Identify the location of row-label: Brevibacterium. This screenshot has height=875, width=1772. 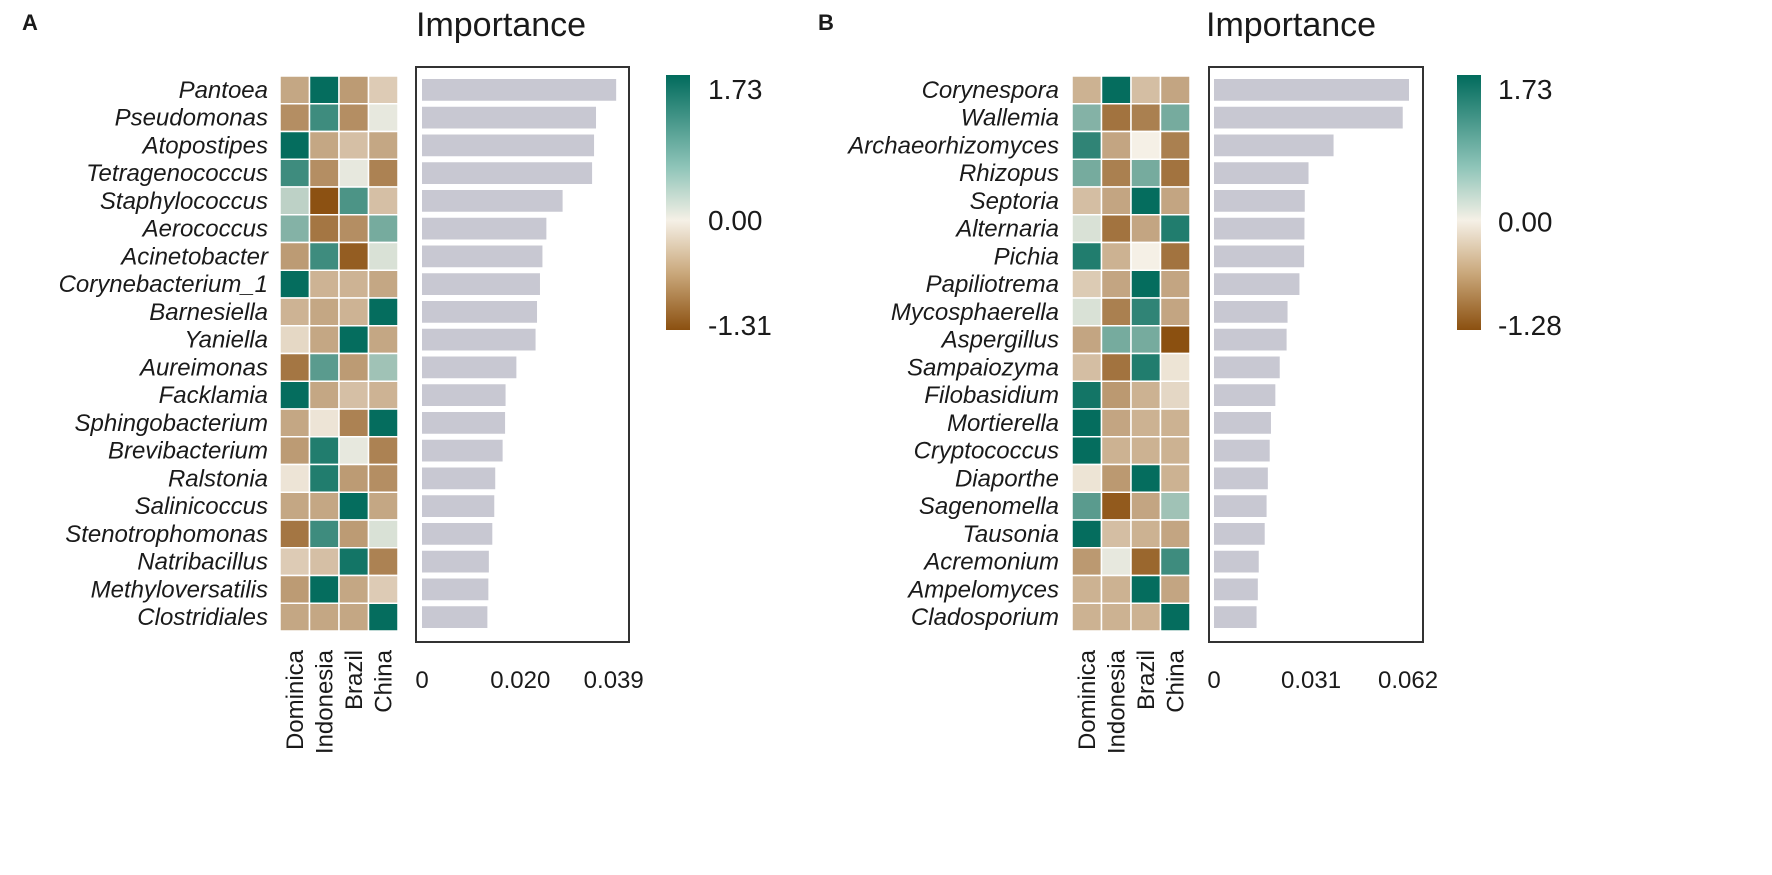
(188, 451).